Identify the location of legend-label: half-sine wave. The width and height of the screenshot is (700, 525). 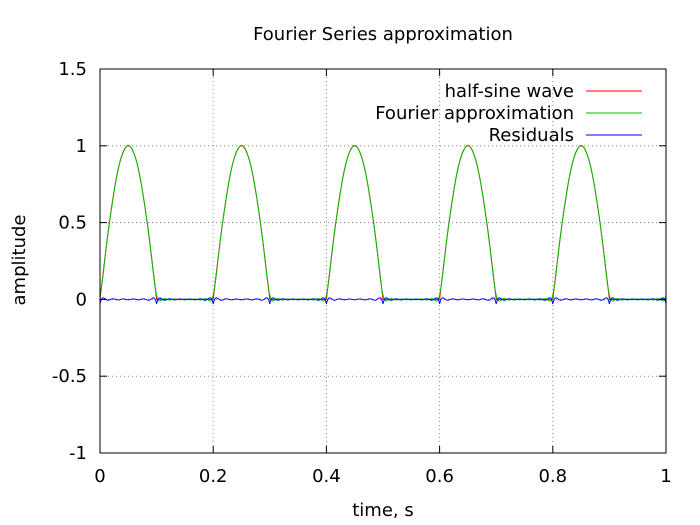
(509, 91).